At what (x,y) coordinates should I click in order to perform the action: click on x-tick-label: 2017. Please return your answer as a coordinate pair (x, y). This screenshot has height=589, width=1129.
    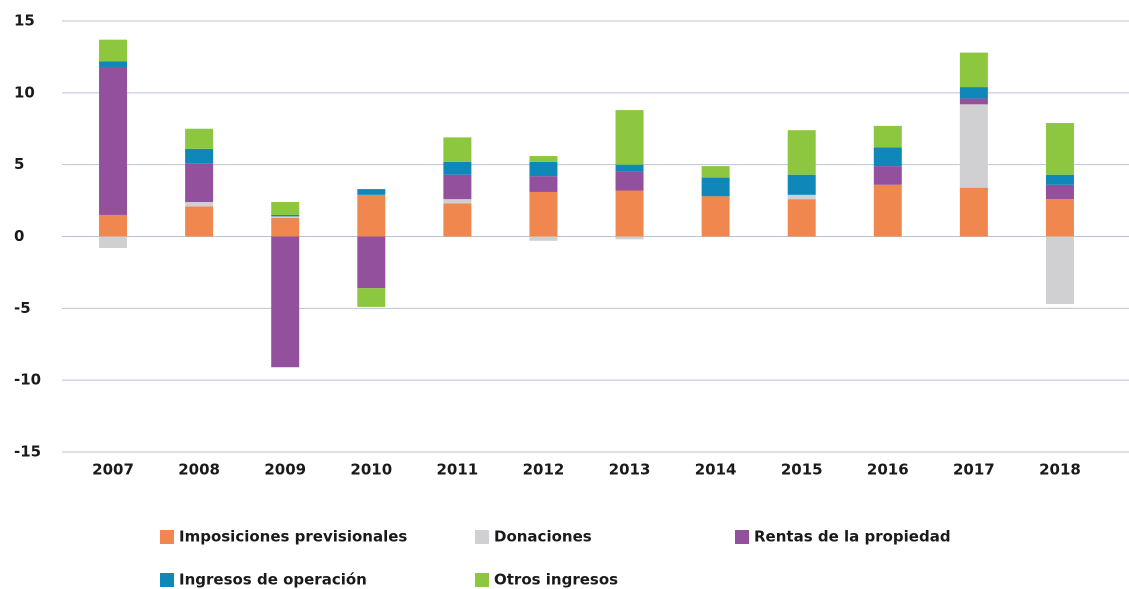
    Looking at the image, I should click on (974, 470).